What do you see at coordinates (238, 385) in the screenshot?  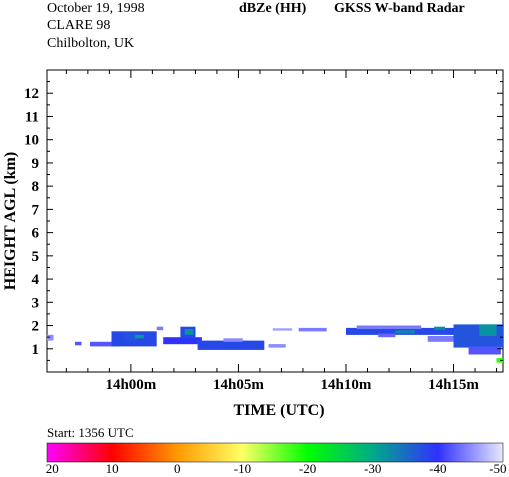 I see `x-tick-label: 14h05m` at bounding box center [238, 385].